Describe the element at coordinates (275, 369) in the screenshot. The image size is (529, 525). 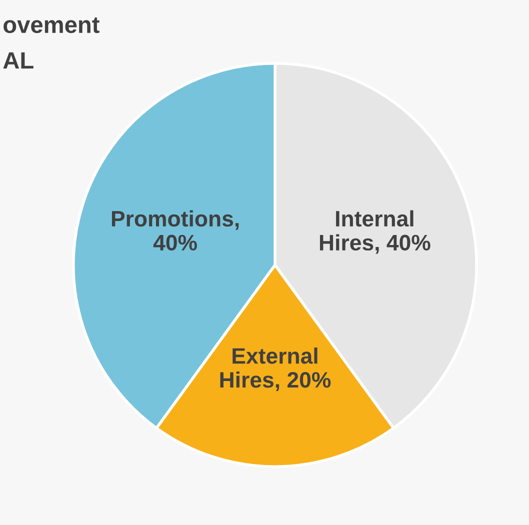
I see `slice-label: External Hires, 20%` at that location.